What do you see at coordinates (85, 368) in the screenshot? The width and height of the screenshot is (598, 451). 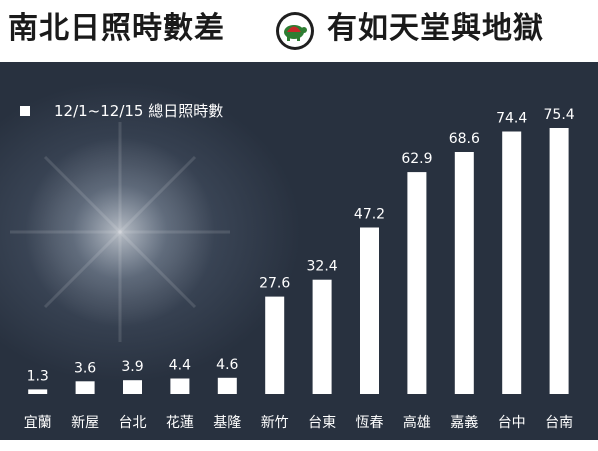 I see `value-label-1: 3.6` at bounding box center [85, 368].